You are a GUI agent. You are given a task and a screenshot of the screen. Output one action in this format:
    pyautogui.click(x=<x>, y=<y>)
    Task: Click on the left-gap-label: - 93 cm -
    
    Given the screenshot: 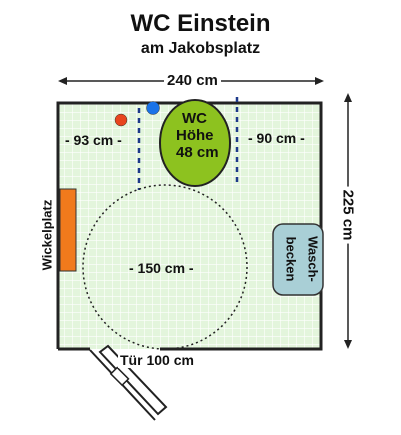 What is the action you would take?
    pyautogui.click(x=93, y=140)
    